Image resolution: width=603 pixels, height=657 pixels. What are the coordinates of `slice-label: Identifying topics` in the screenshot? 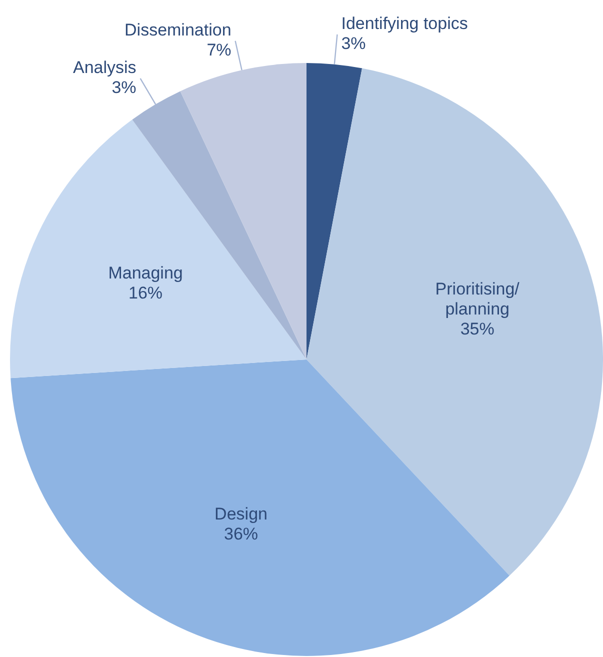 It's located at (404, 24).